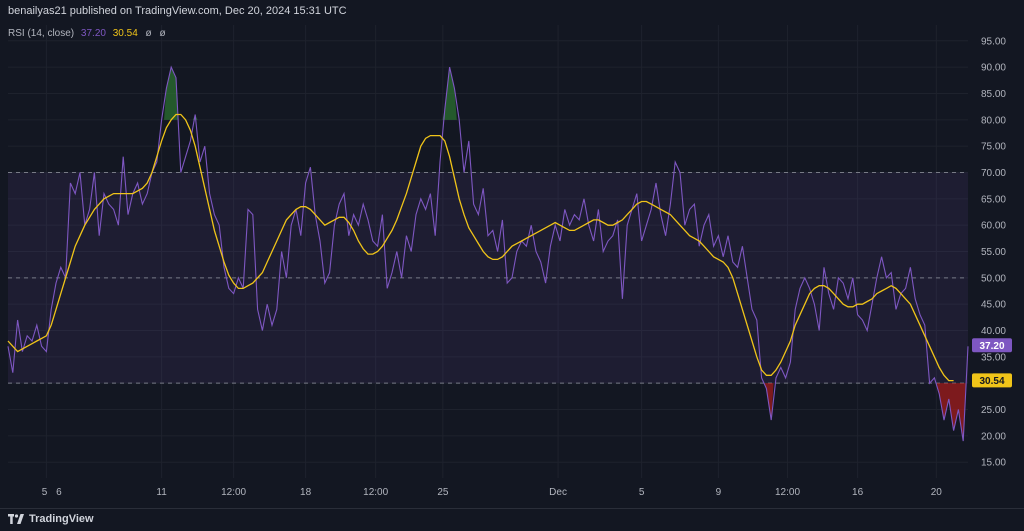 The width and height of the screenshot is (1024, 531). I want to click on y-tick-label: 20.00, so click(993, 436).